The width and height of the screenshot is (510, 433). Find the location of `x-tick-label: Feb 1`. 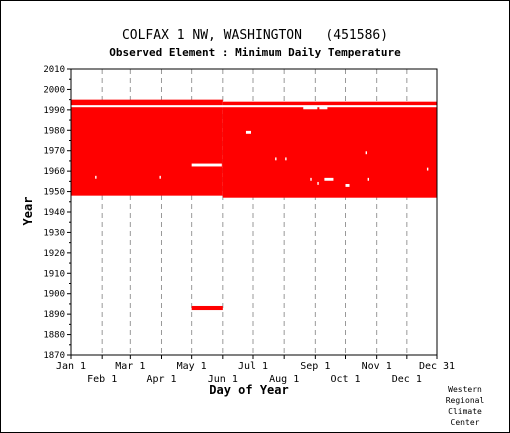

x-tick-label: Feb 1 is located at coordinates (102, 379).